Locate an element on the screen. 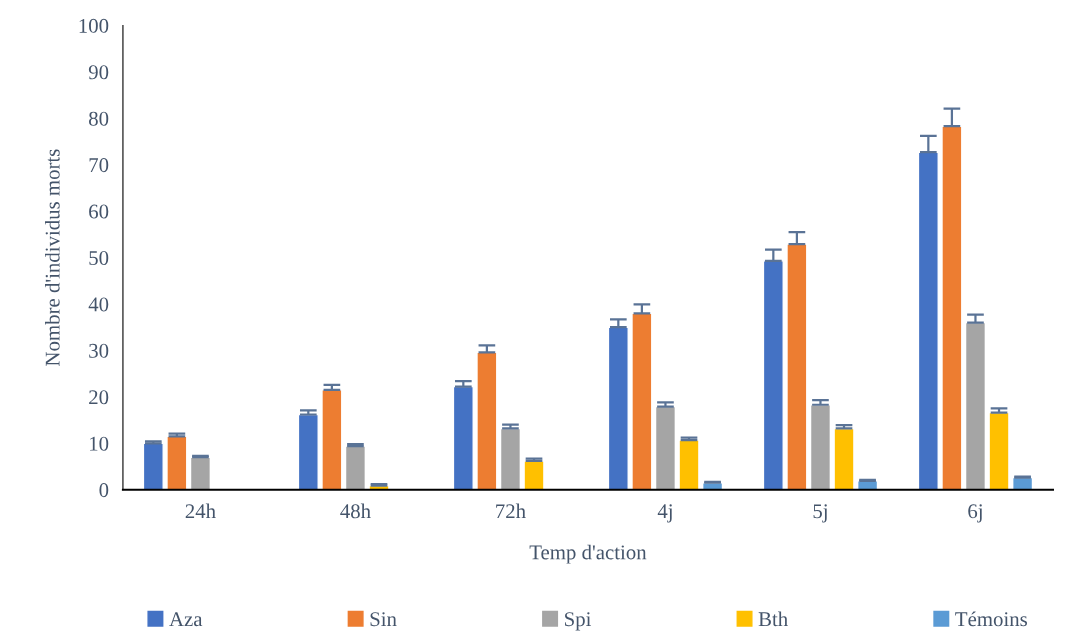  x-axis-title: Temp d'action is located at coordinates (588, 554).